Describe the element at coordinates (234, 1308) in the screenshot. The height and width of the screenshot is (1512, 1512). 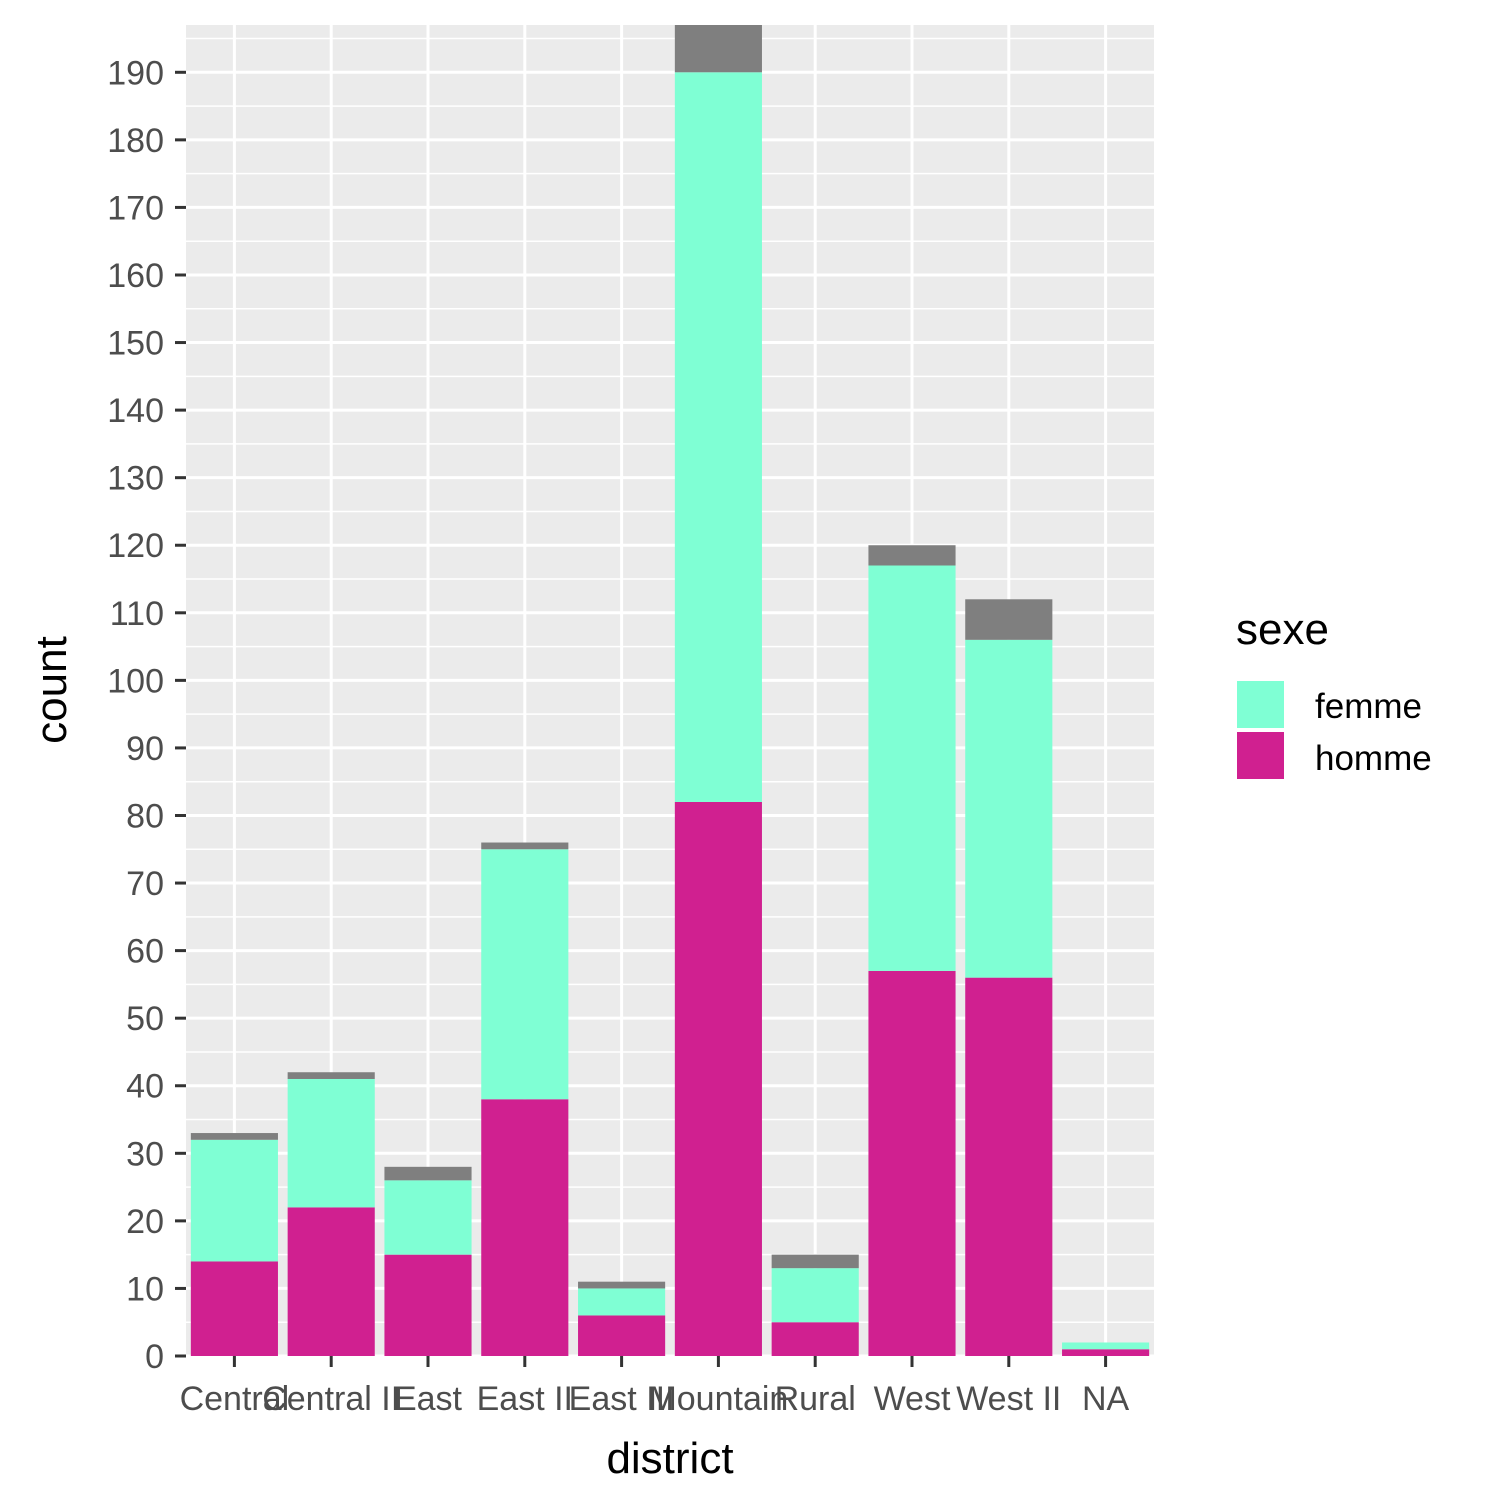
I see `bar-central-homme` at that location.